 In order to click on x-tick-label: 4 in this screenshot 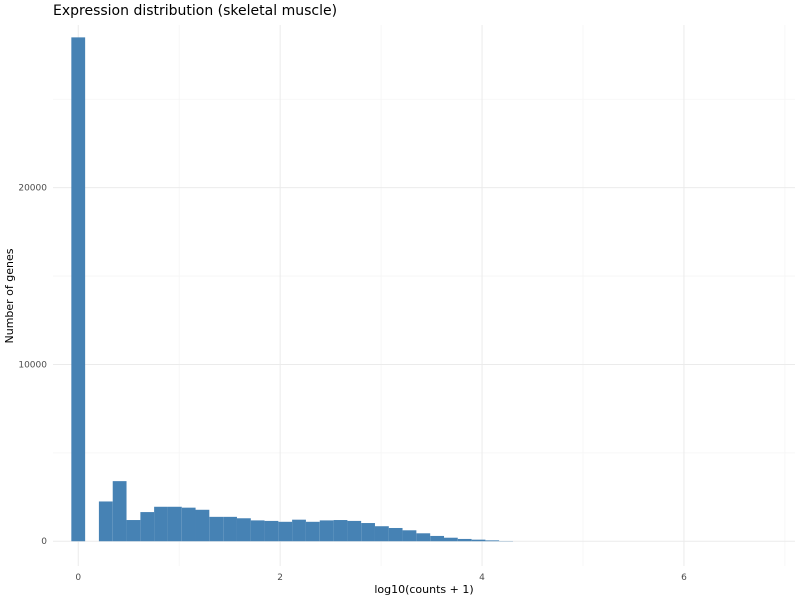, I will do `click(482, 578)`.